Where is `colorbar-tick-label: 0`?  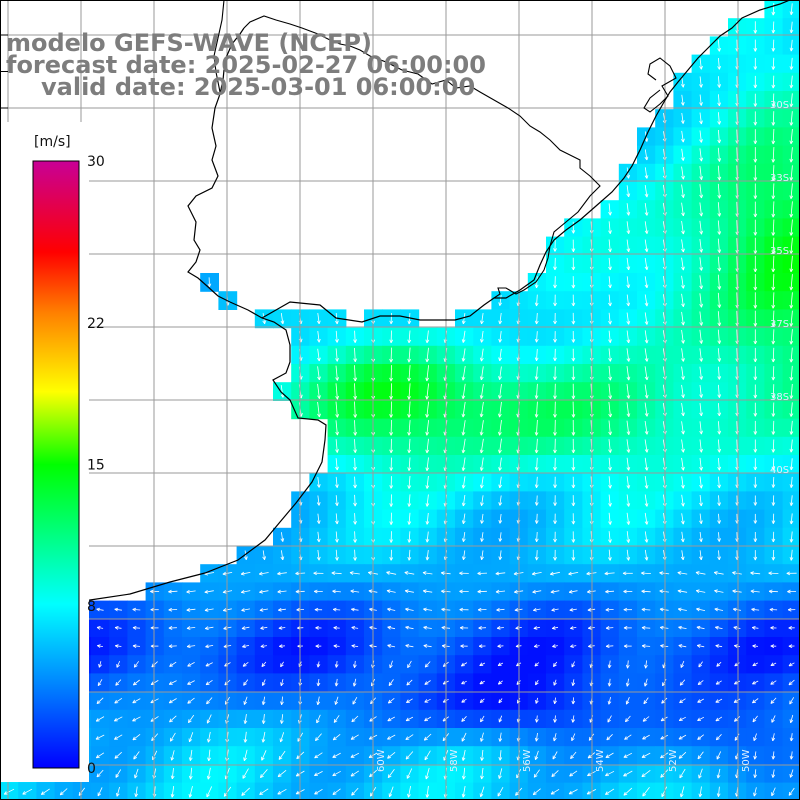
colorbar-tick-label: 0 is located at coordinates (91, 769).